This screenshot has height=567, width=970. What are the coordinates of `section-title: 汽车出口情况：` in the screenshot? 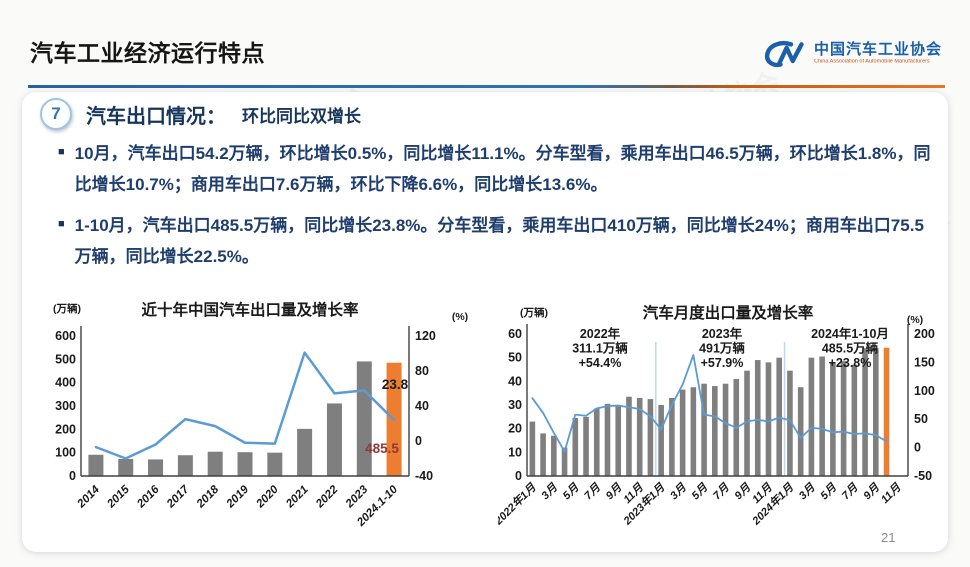 It's located at (156, 116).